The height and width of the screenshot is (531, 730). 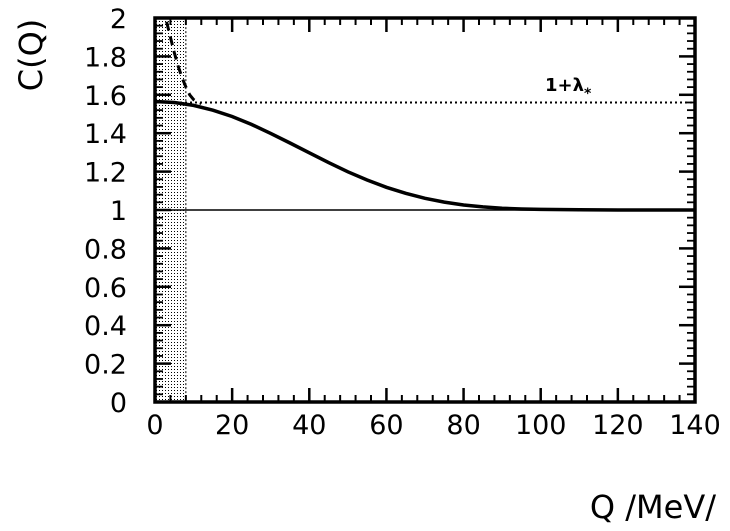 What do you see at coordinates (653, 507) in the screenshot?
I see `x-axis-title: Q /MeV/` at bounding box center [653, 507].